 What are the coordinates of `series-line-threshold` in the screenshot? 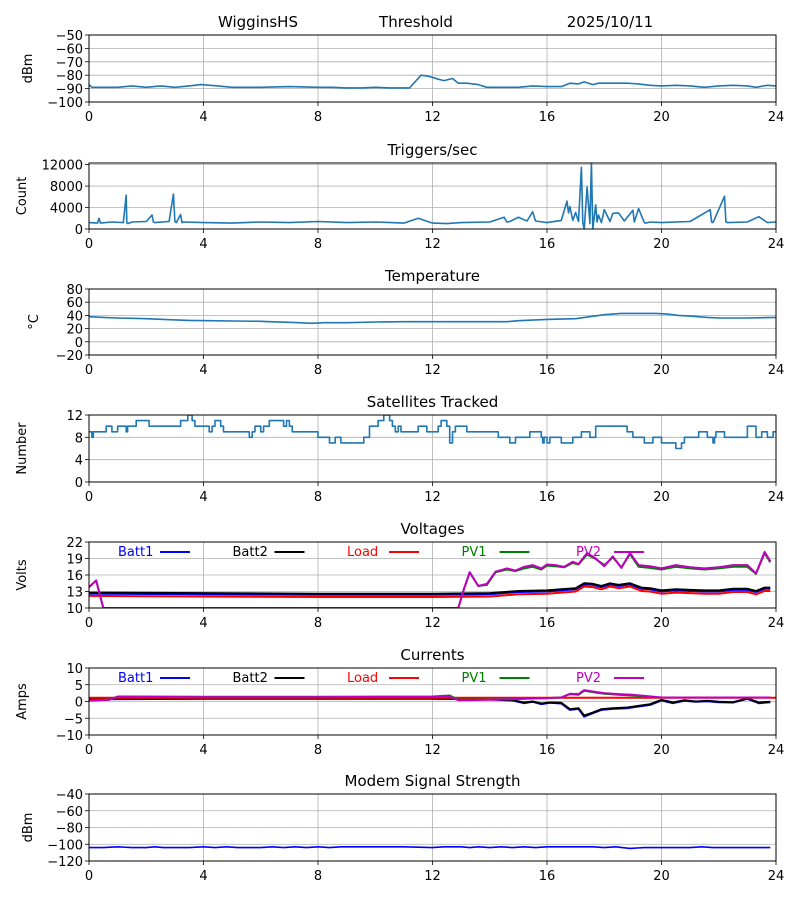 It's located at (432, 81).